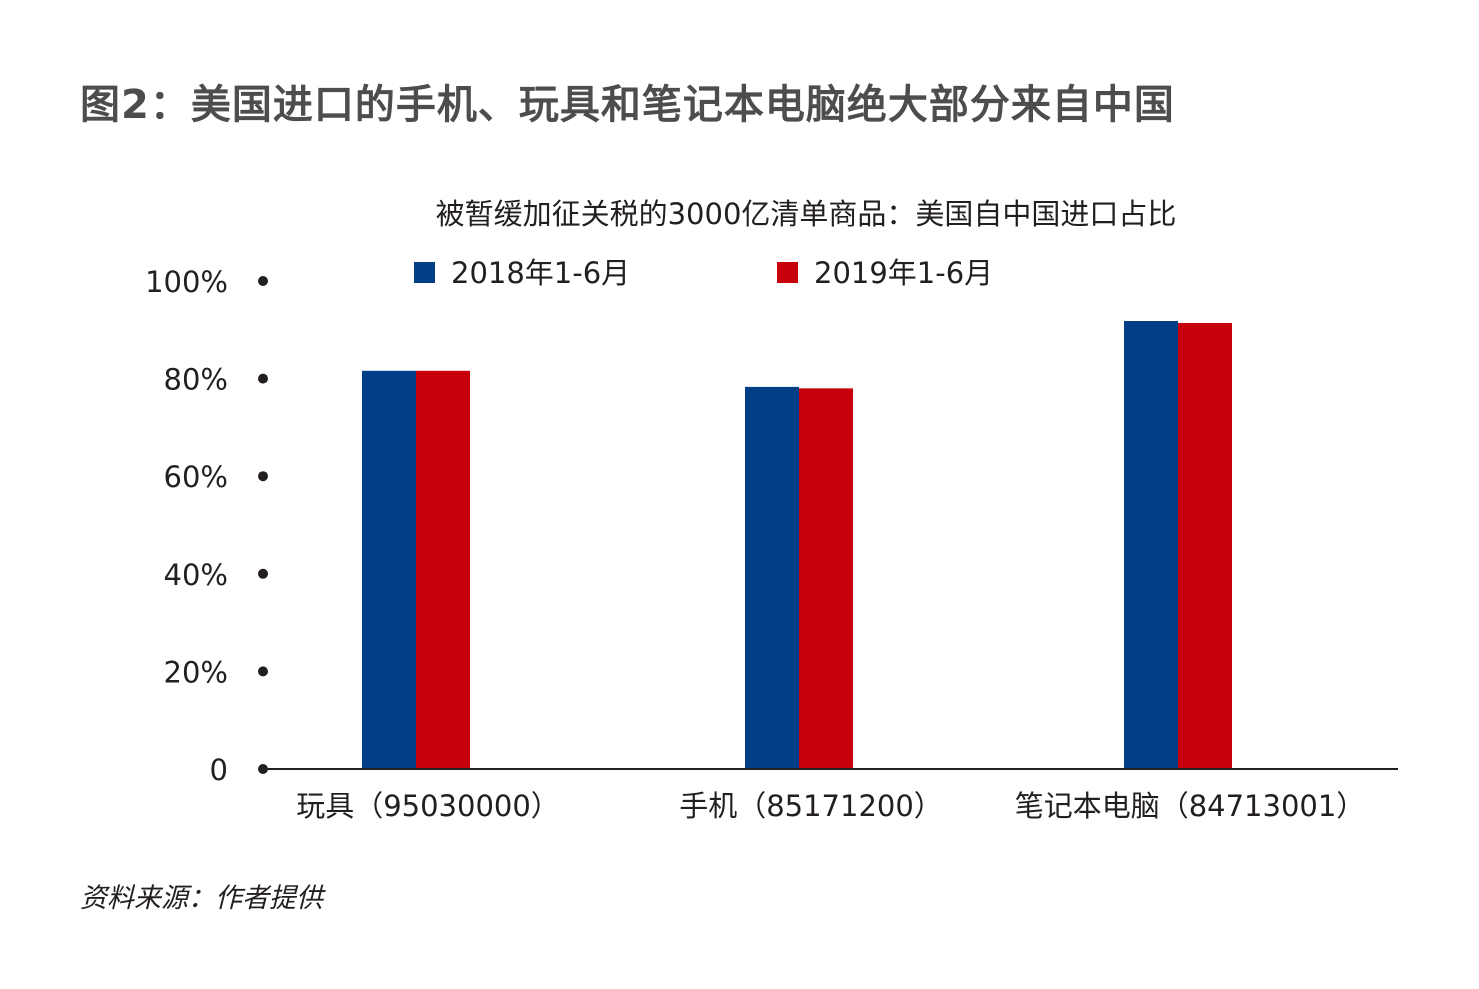 The width and height of the screenshot is (1479, 989). I want to click on x-category-label: 手机（85171200）, so click(811, 806).